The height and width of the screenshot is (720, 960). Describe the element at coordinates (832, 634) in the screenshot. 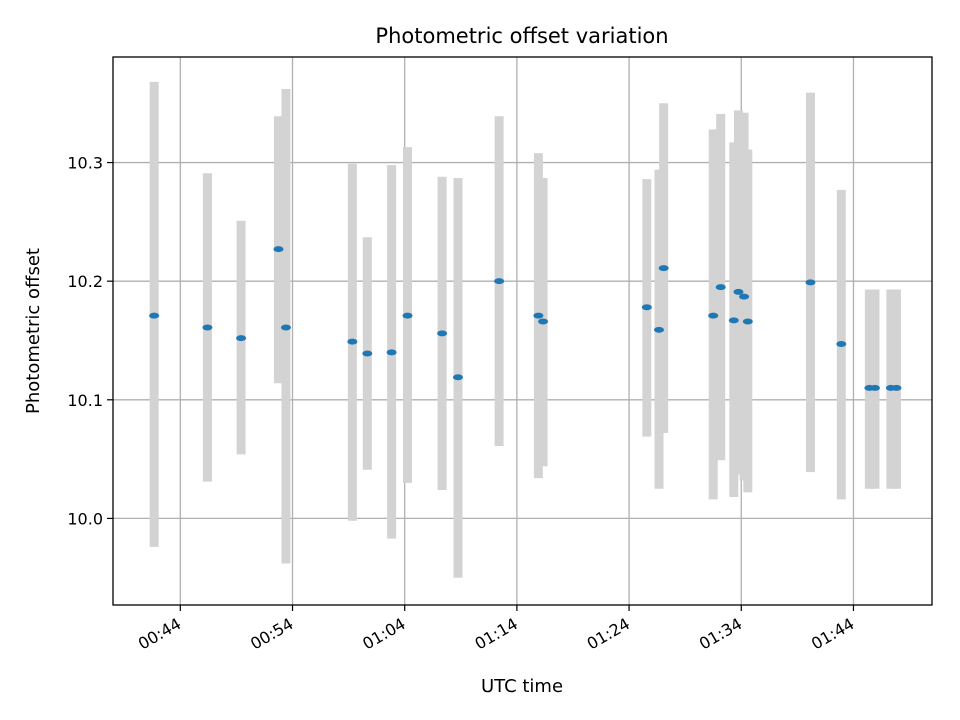

I see `x-tick-label: 01:44` at that location.